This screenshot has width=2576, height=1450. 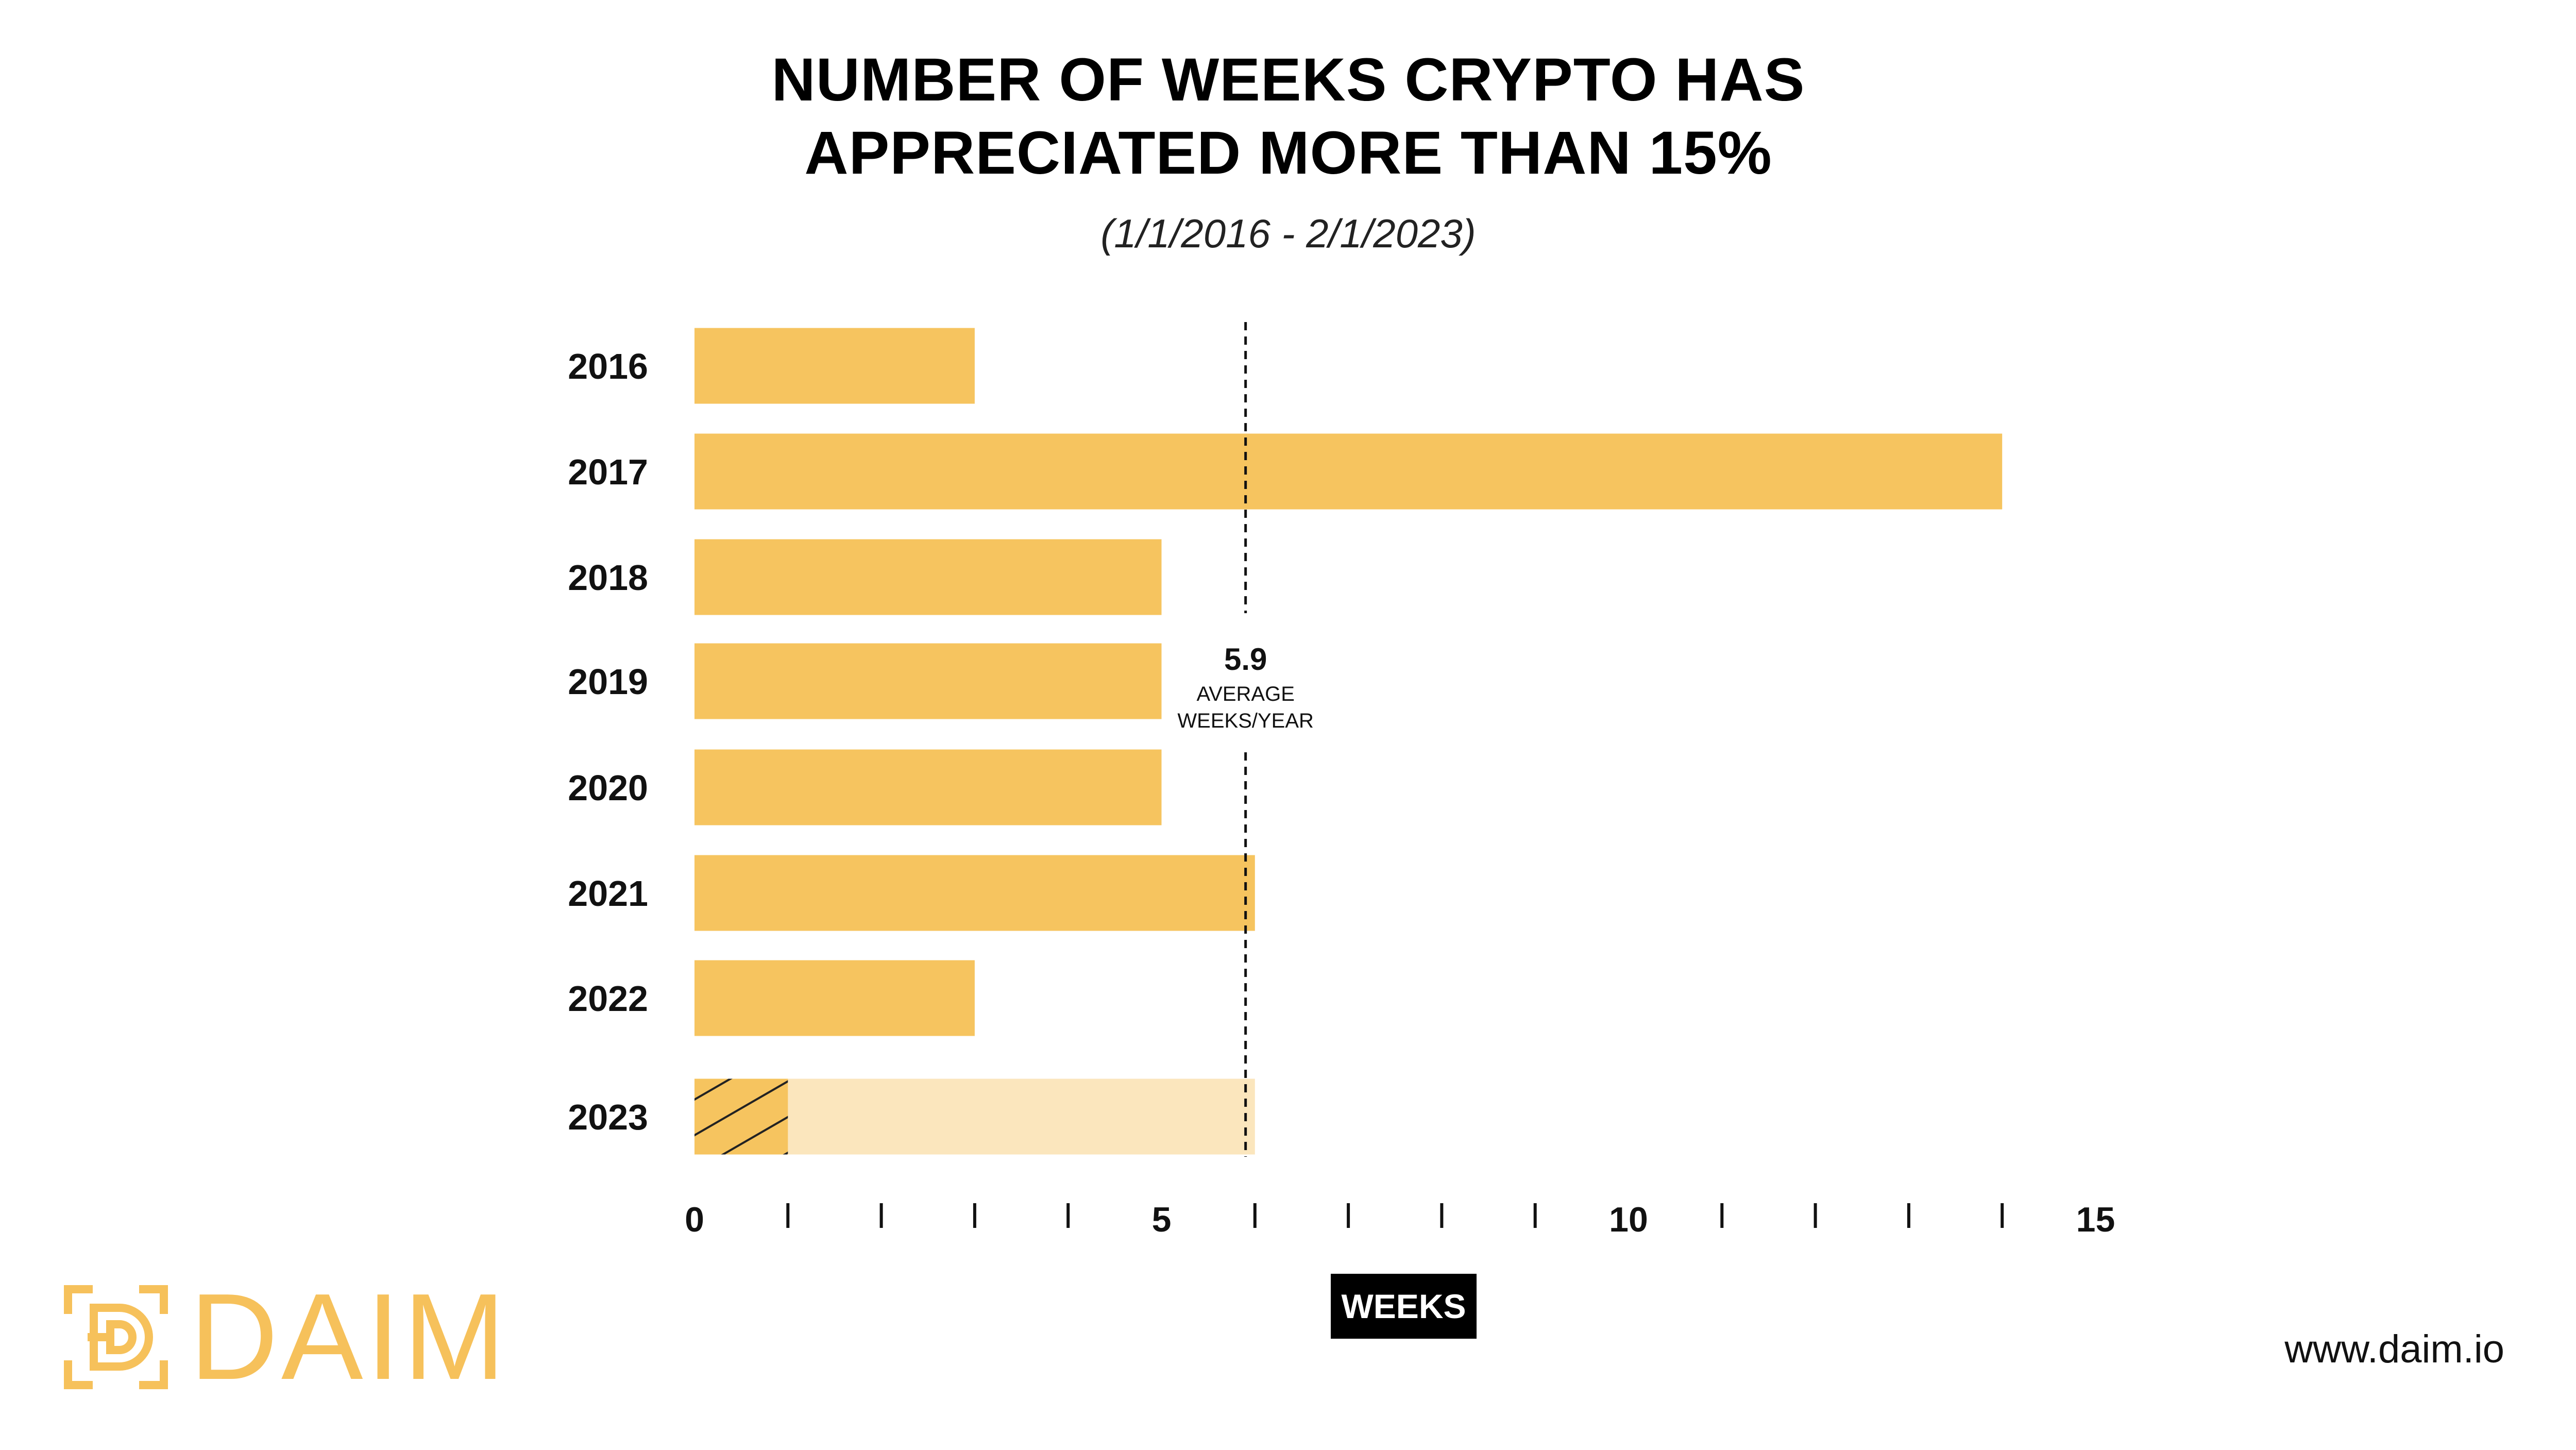 I want to click on x-axis-title: WEEKS, so click(x=1404, y=1306).